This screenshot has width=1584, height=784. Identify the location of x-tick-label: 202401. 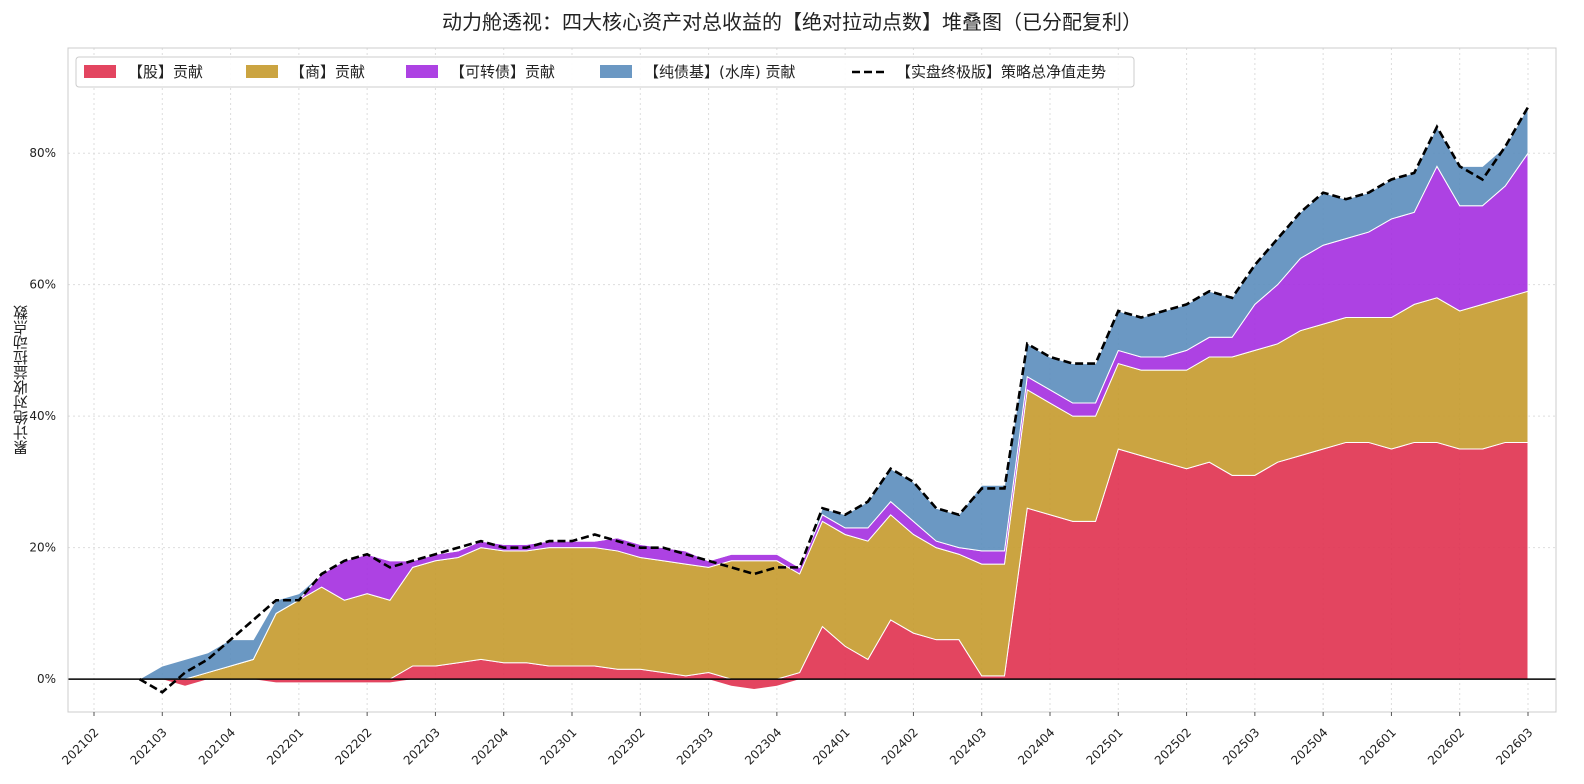
(831, 746).